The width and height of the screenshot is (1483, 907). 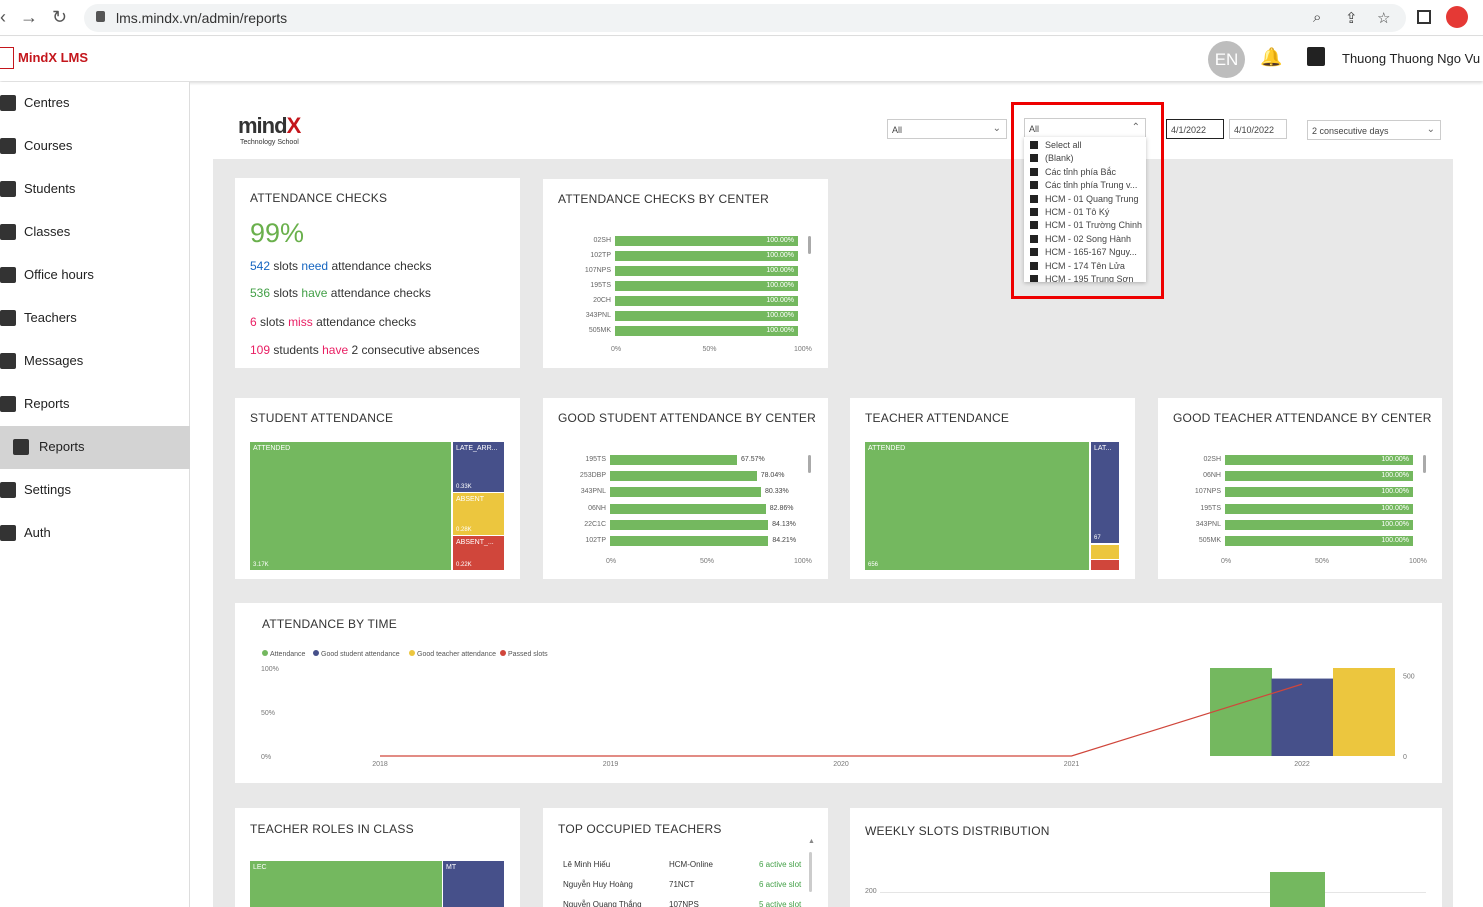 I want to click on treemap-attended: ATTENDED 3.17K, so click(x=350, y=506).